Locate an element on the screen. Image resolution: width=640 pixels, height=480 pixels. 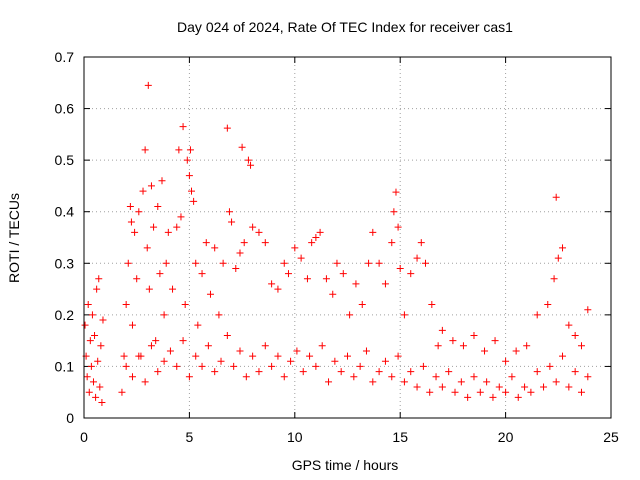
x-tick-label: 20 is located at coordinates (506, 437).